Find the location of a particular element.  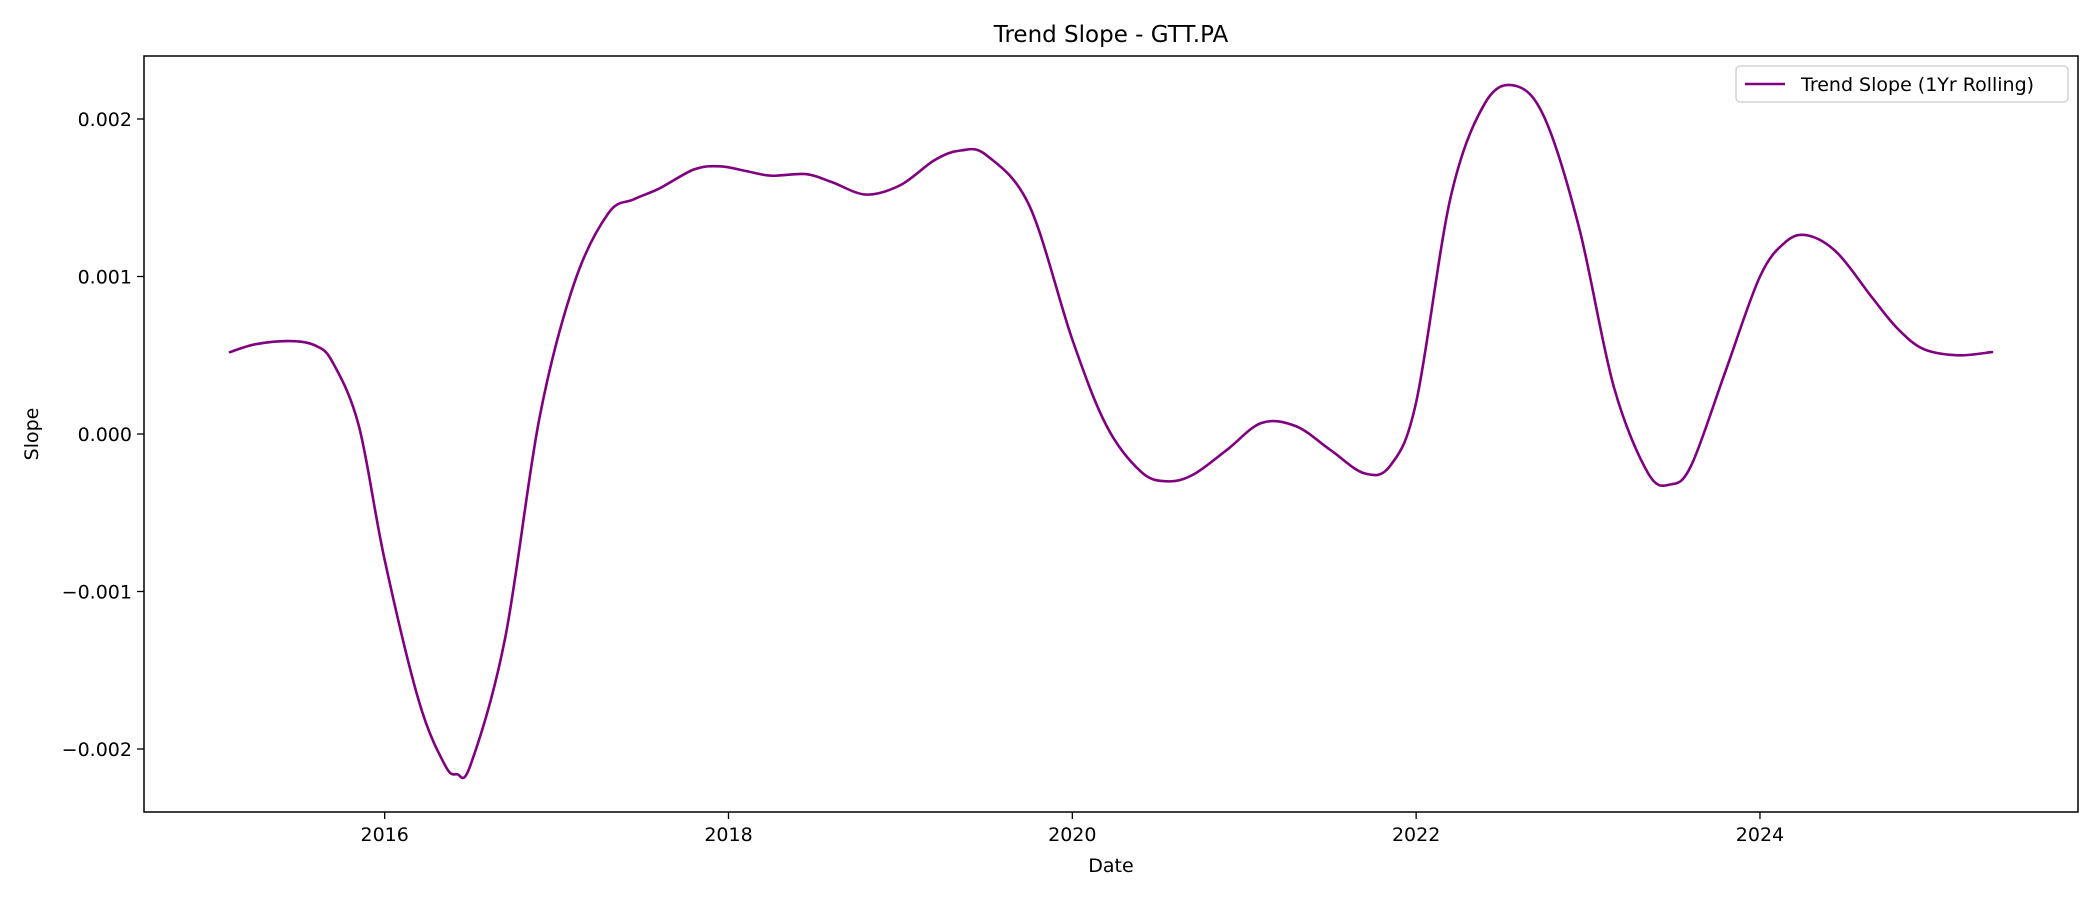

y-tick-label: 0.001 is located at coordinates (105, 278).